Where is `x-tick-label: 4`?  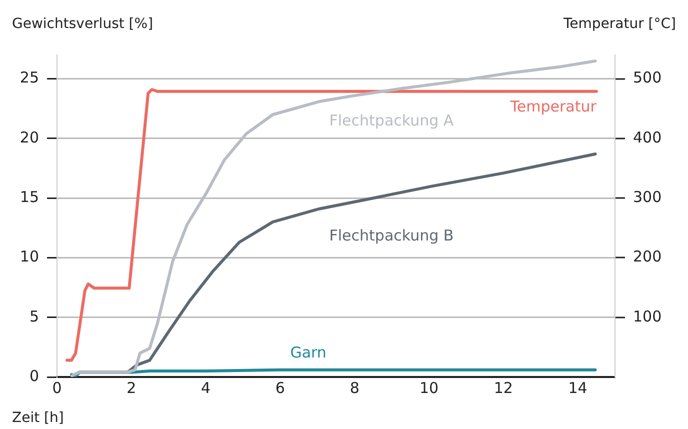 x-tick-label: 4 is located at coordinates (206, 387).